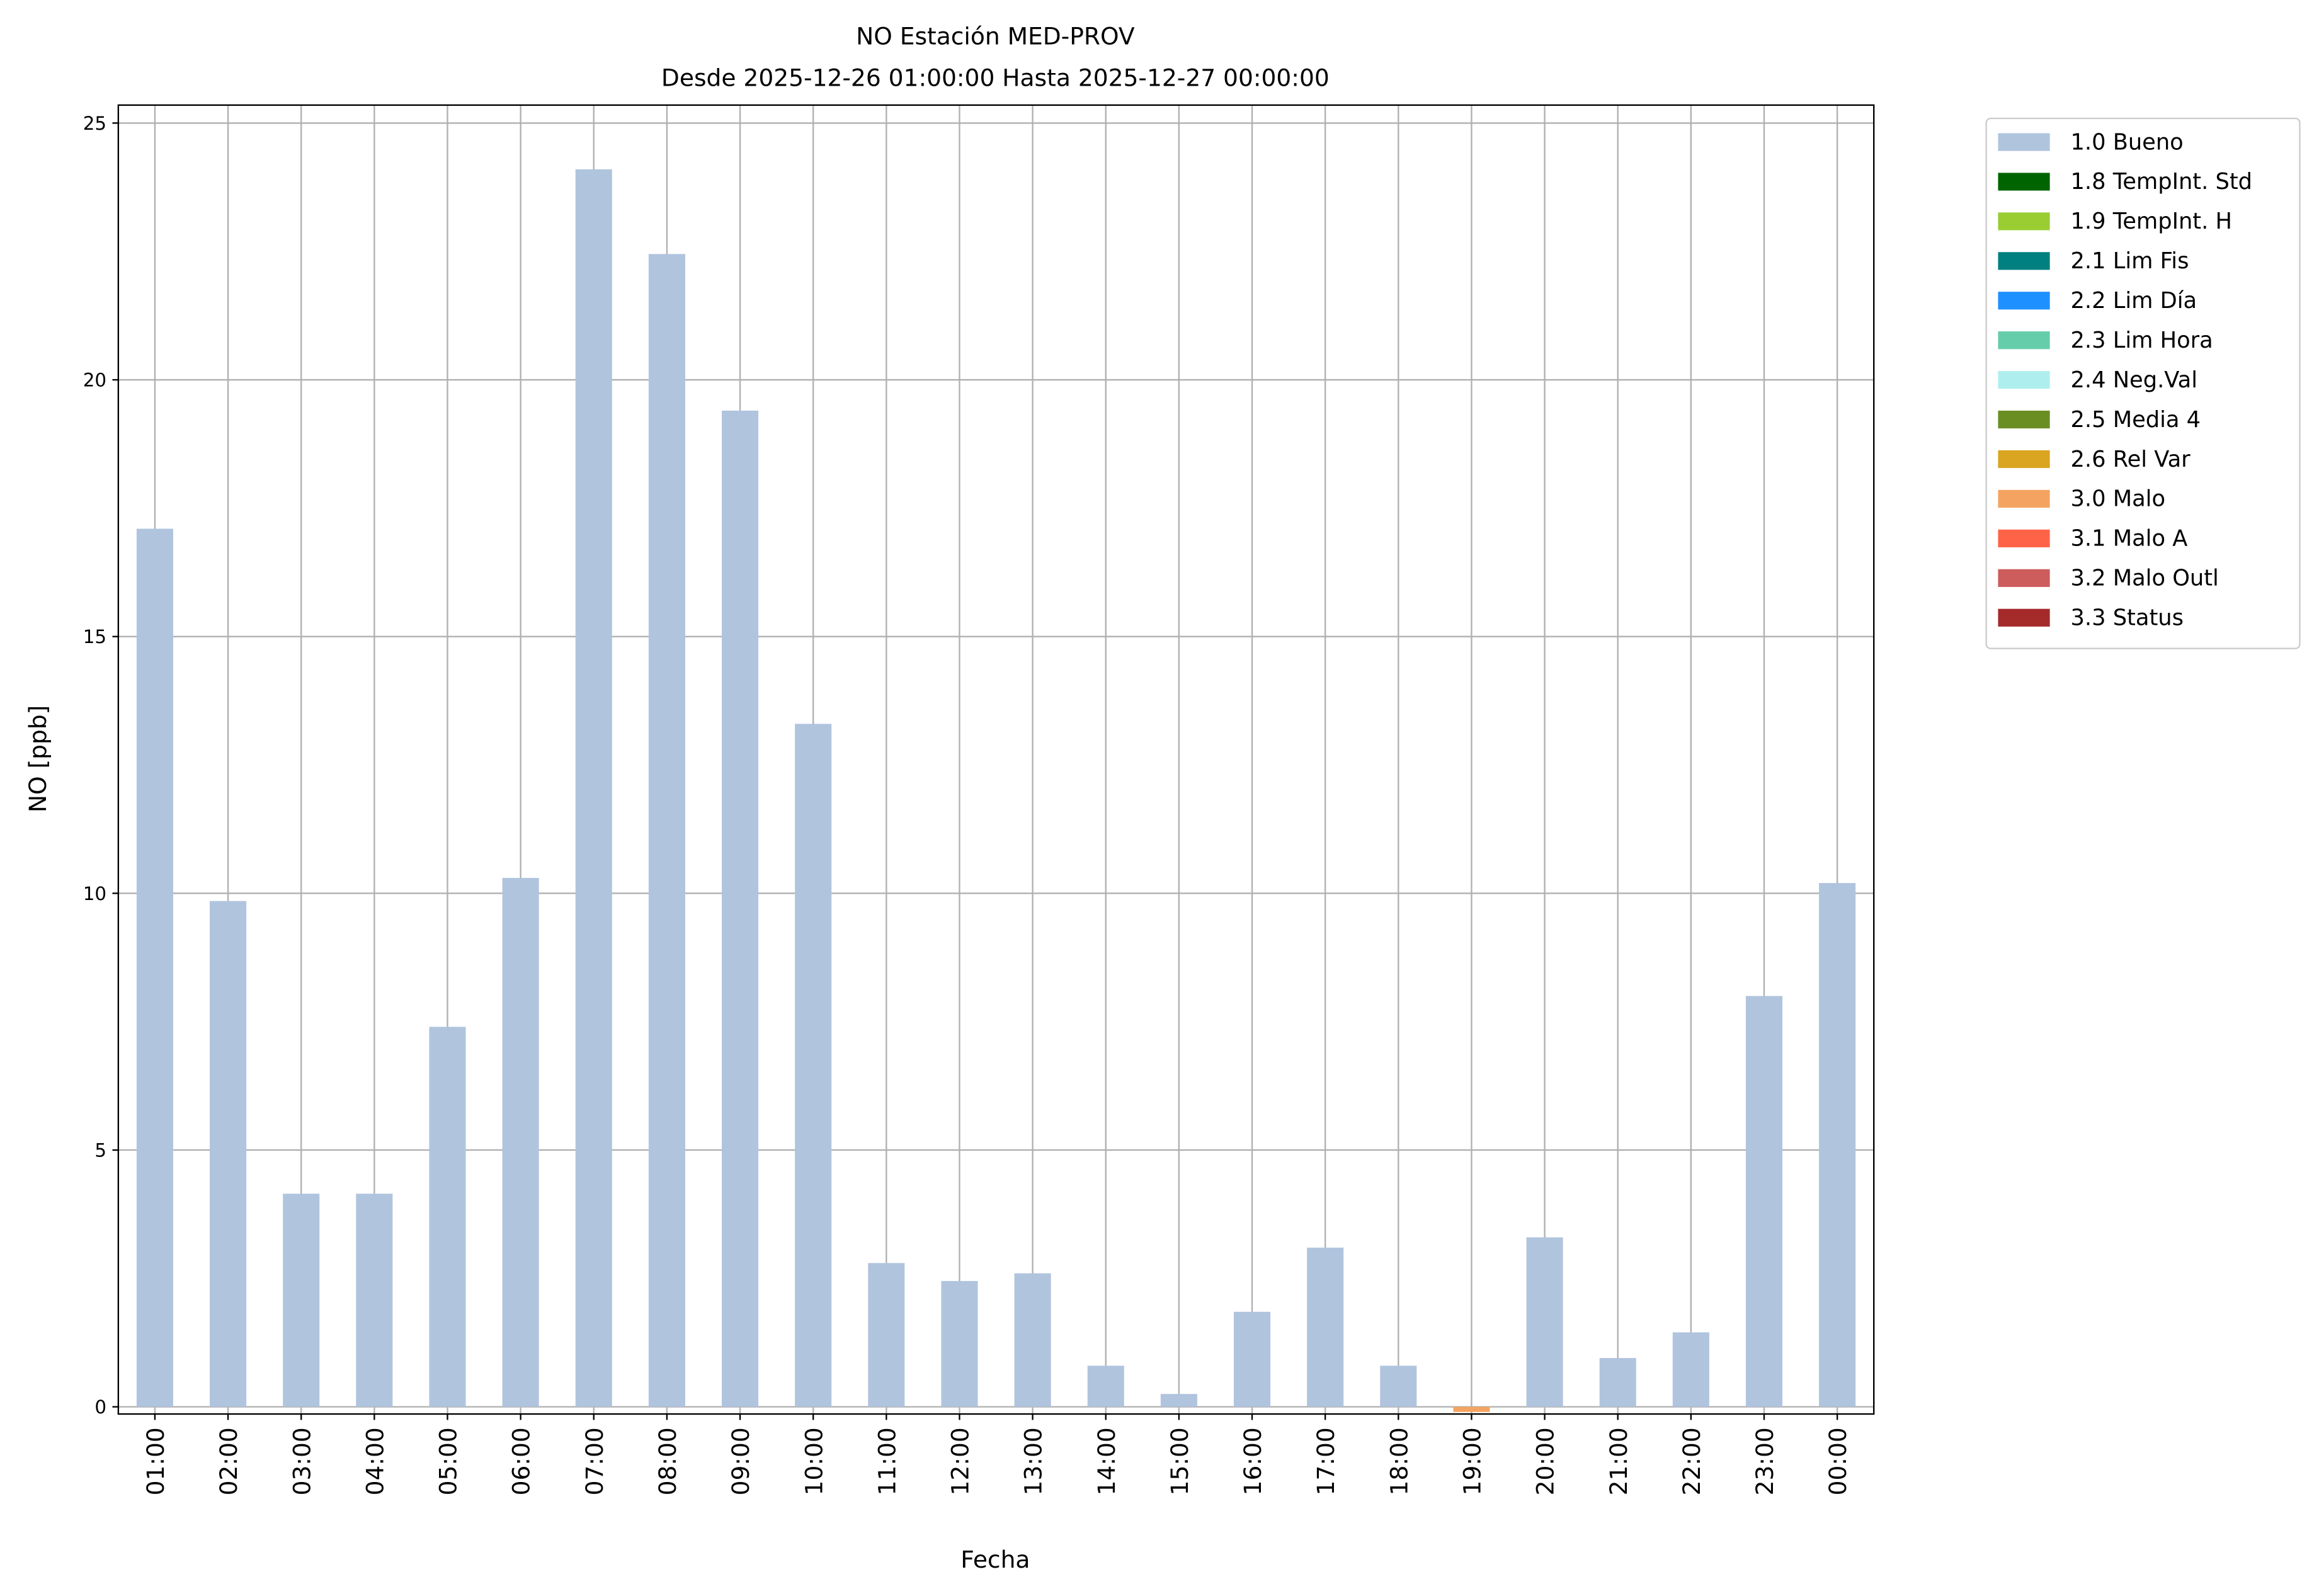 This screenshot has width=2319, height=1596. I want to click on legend-label: 1.9 TempInt. H, so click(2151, 221).